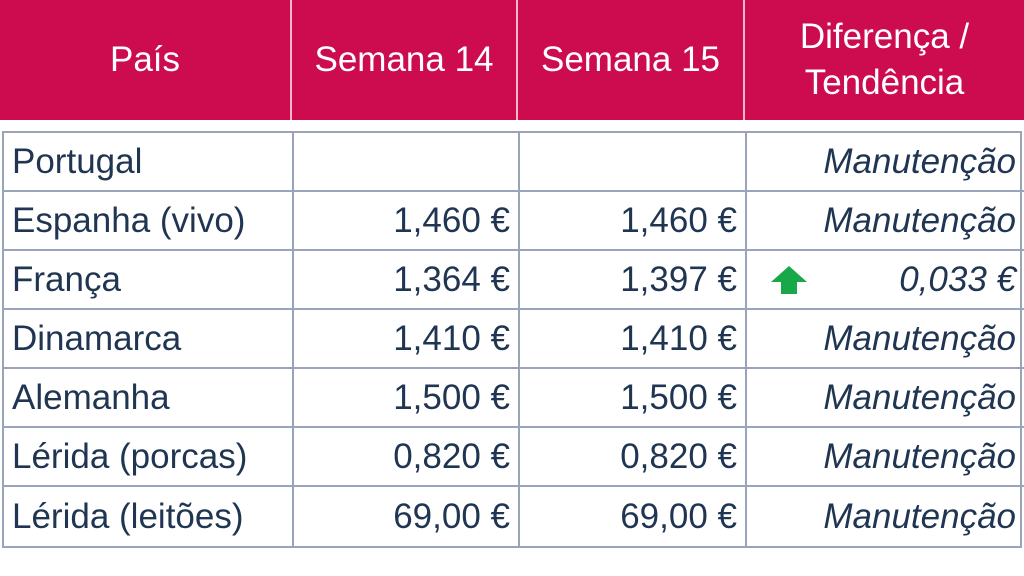  Describe the element at coordinates (633, 221) in the screenshot. I see `cell-week15: 1,460 €` at that location.